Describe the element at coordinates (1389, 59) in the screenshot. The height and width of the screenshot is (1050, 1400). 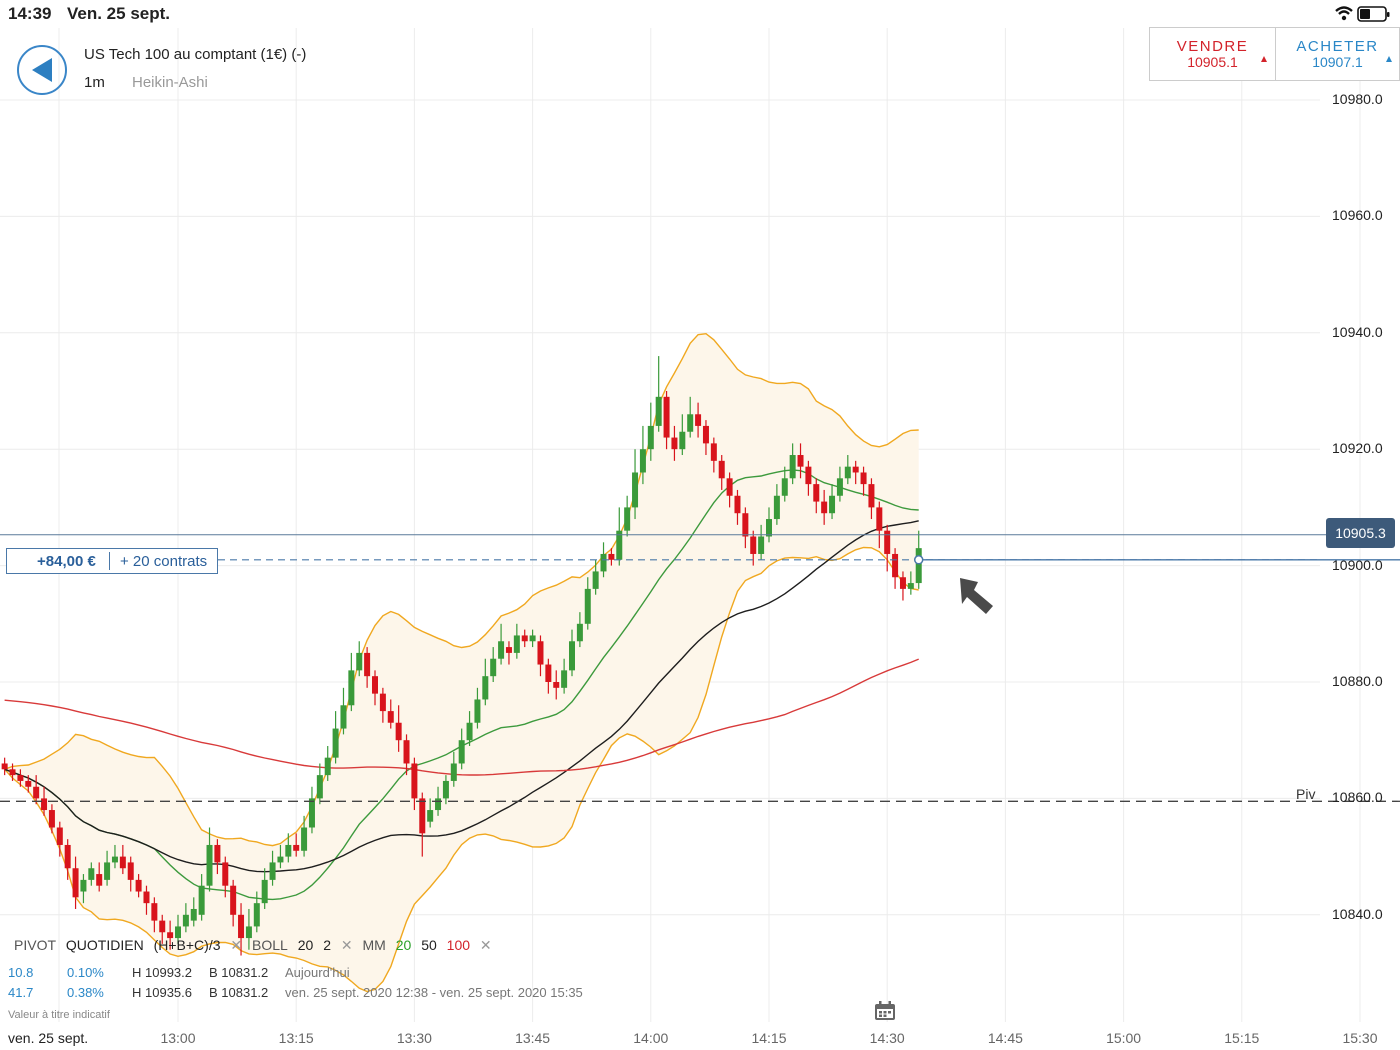
I see `up-arrow-icon` at that location.